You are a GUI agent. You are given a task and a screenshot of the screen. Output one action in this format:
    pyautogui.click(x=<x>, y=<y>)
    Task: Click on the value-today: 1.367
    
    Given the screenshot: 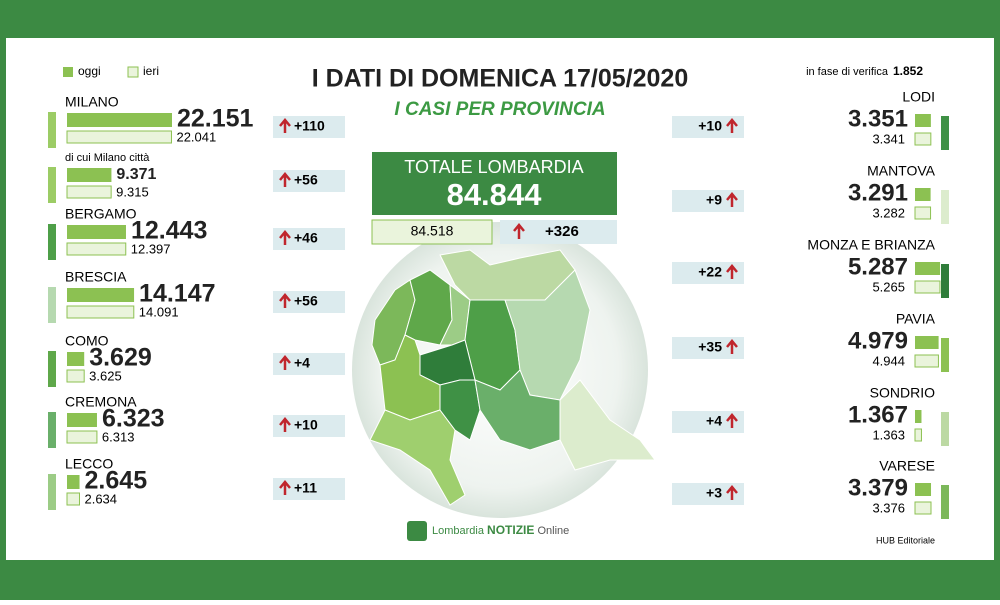 What is the action you would take?
    pyautogui.click(x=878, y=414)
    